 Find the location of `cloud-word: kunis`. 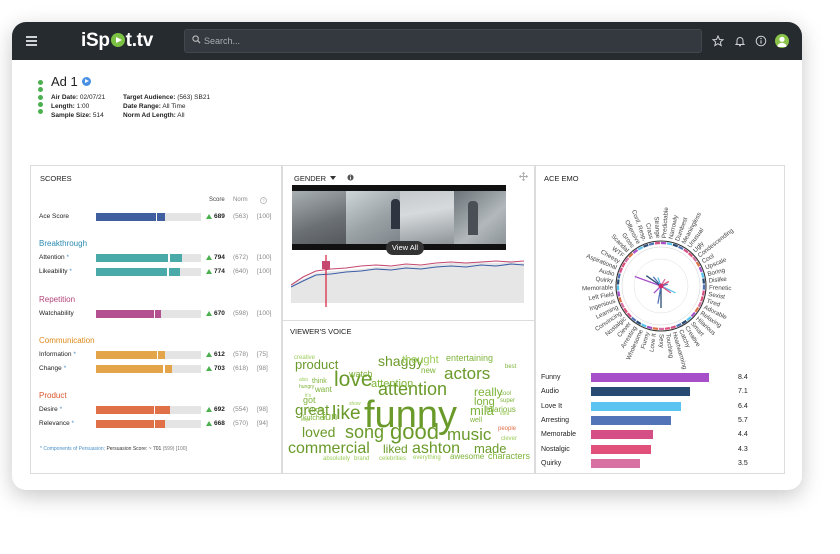

cloud-word: kunis is located at coordinates (316, 410).